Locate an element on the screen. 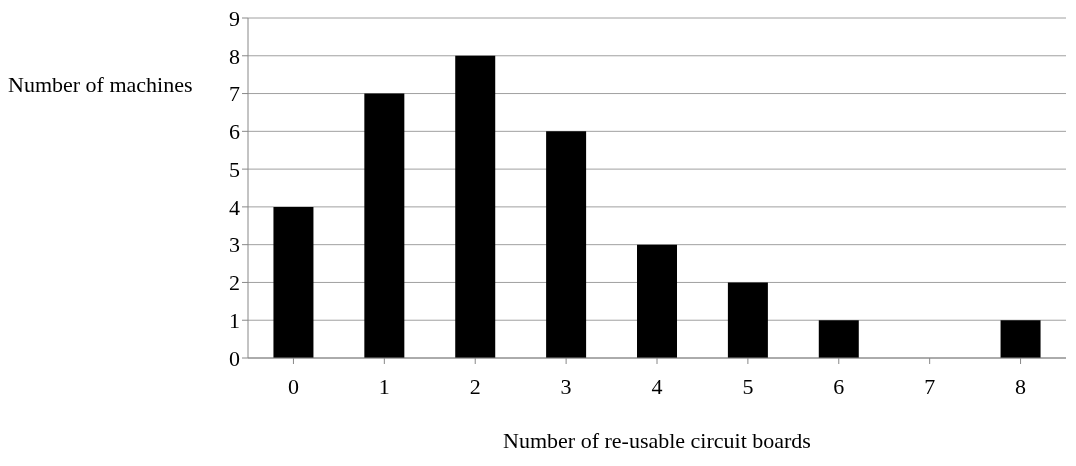 The image size is (1076, 466). y-tick-label: 3 is located at coordinates (234, 245).